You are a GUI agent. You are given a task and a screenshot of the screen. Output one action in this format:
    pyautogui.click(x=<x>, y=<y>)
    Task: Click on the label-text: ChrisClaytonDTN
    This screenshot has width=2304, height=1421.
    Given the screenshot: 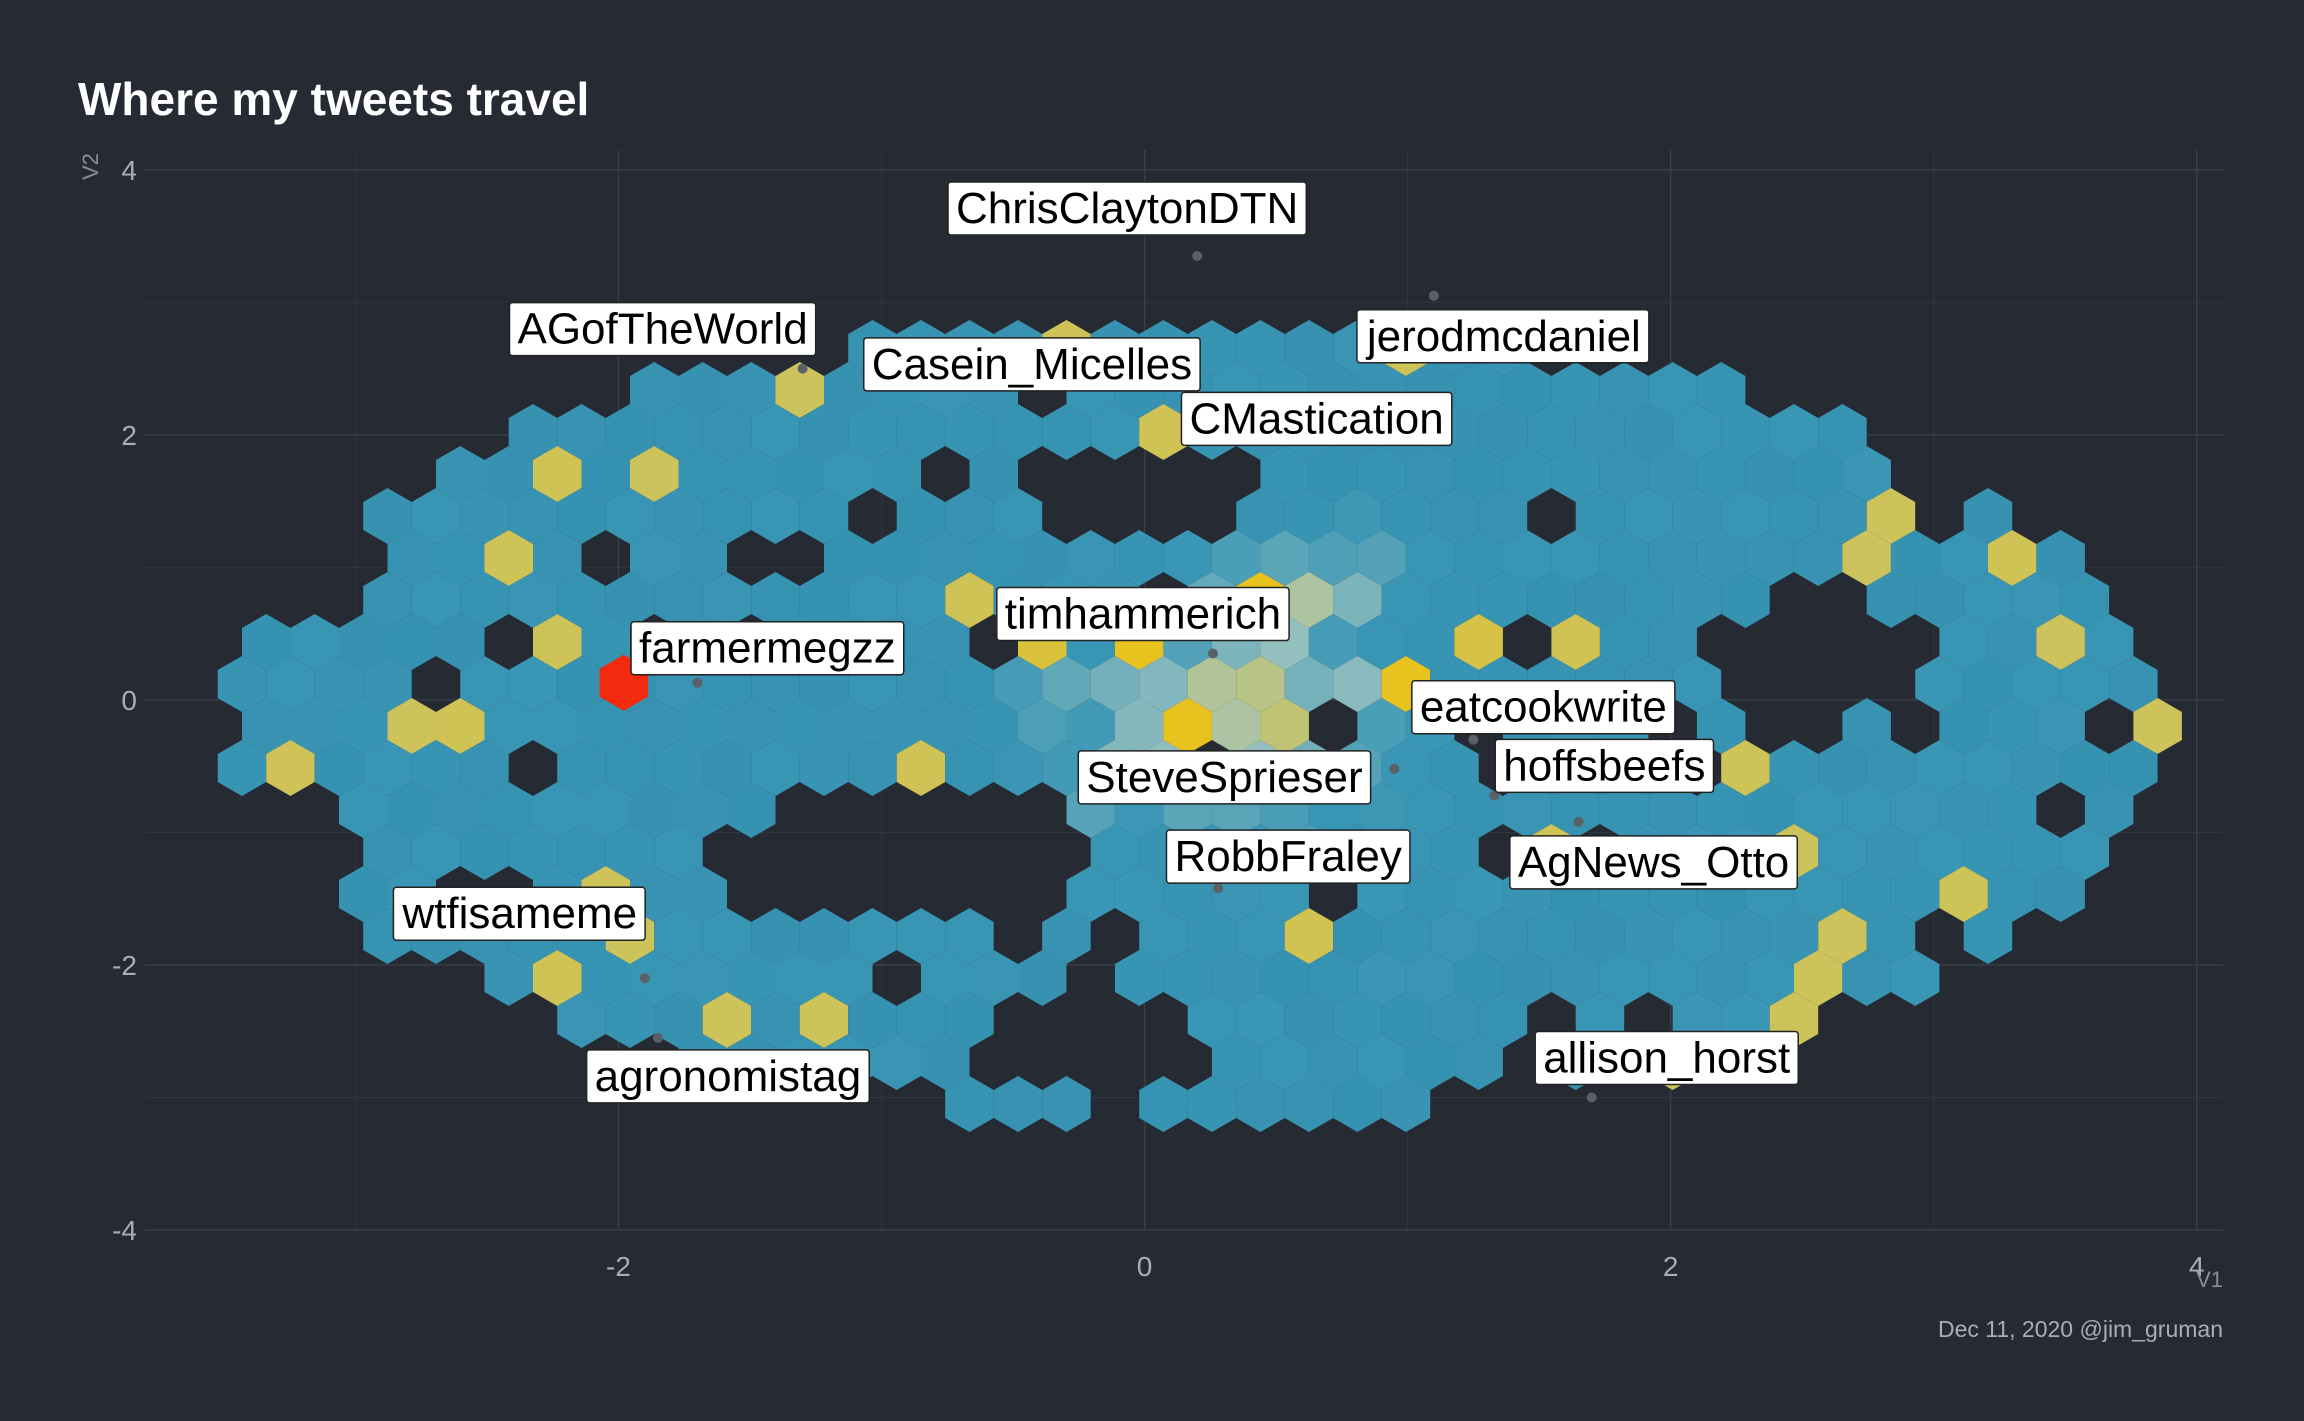 What is the action you would take?
    pyautogui.click(x=1127, y=208)
    